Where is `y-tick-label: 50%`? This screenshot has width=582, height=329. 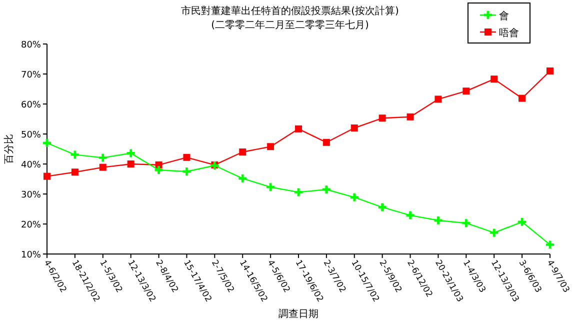 y-tick-label: 50% is located at coordinates (31, 135).